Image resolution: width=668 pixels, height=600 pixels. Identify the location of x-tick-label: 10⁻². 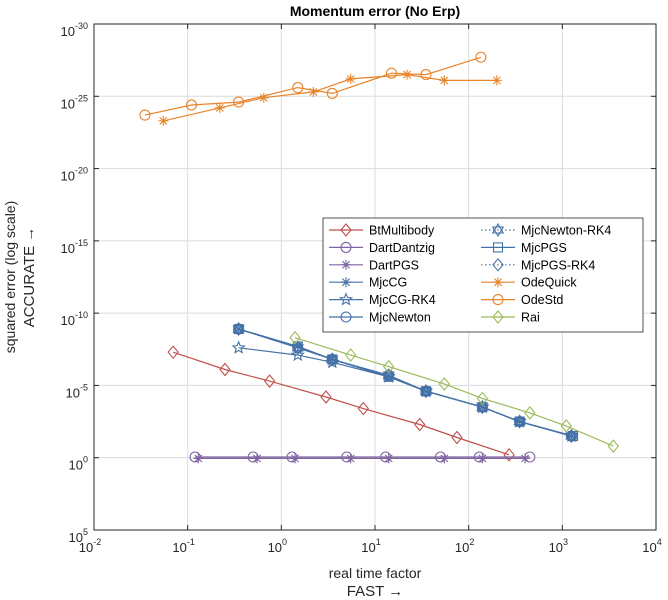
(90, 546).